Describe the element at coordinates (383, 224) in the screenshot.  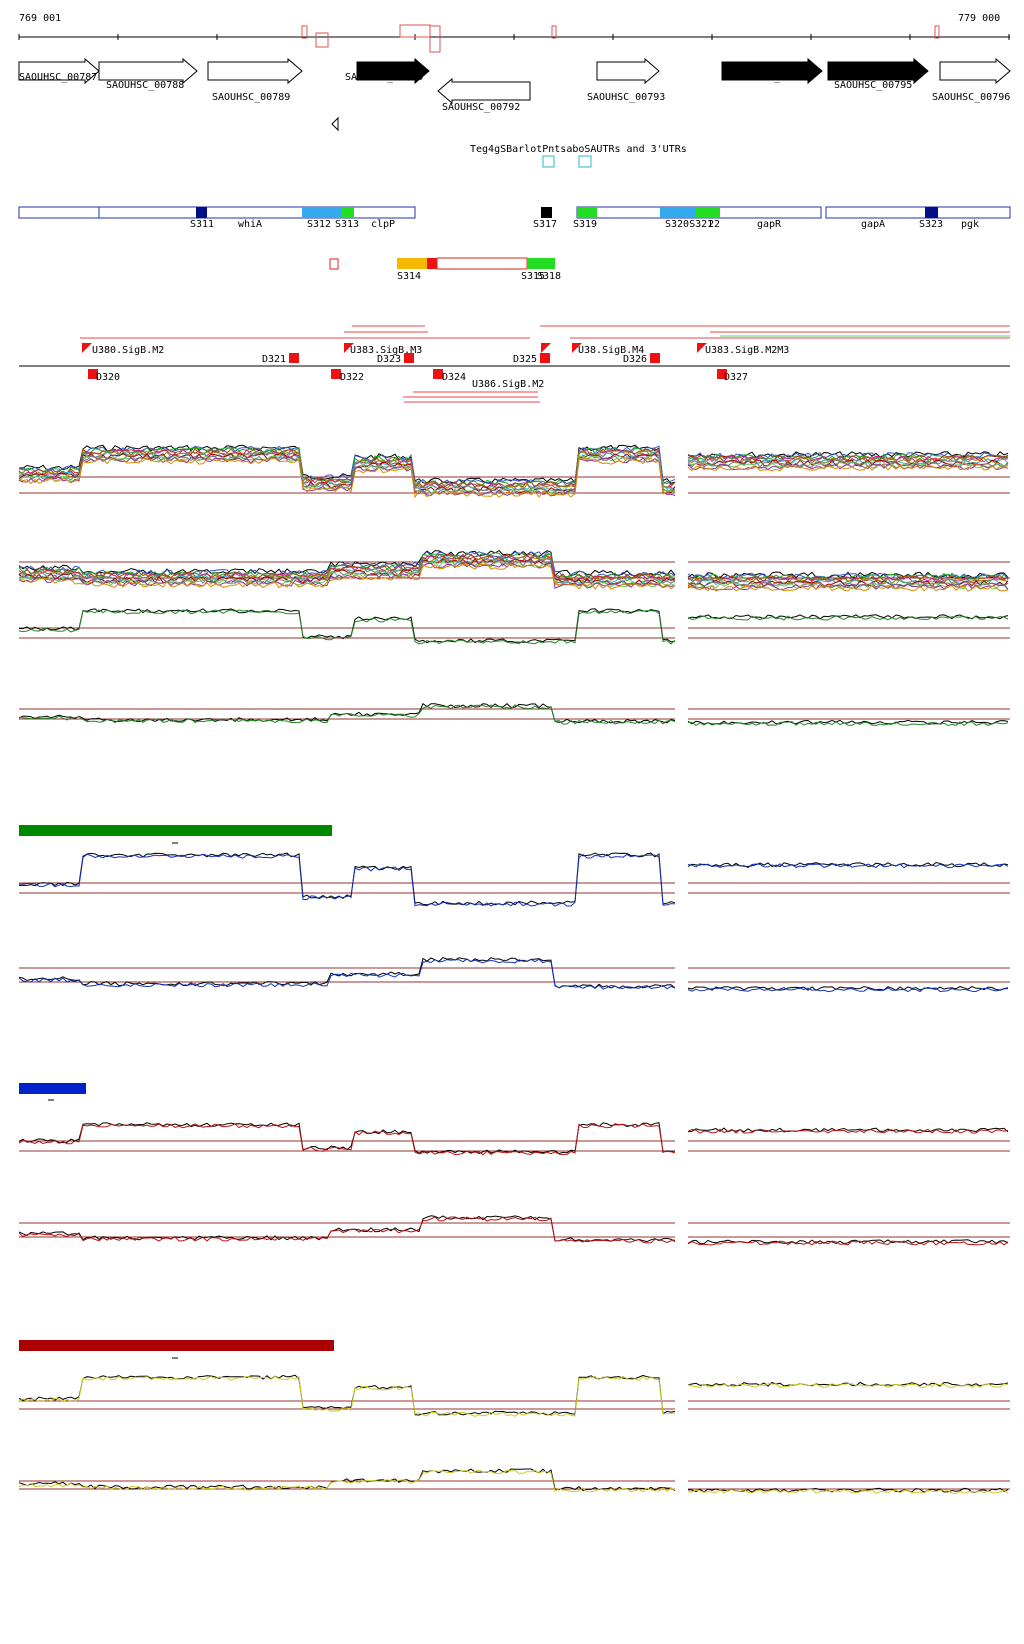
I see `segment-label: clpP` at that location.